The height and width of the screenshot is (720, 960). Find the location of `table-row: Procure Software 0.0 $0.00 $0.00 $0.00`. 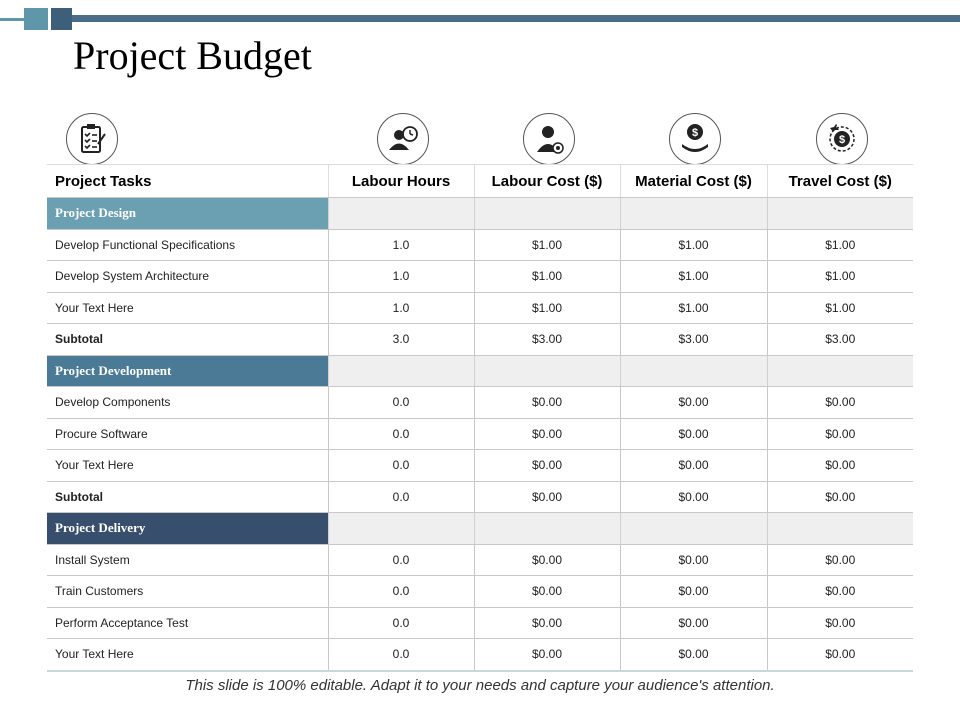

table-row: Procure Software 0.0 $0.00 $0.00 $0.00 is located at coordinates (480, 434).